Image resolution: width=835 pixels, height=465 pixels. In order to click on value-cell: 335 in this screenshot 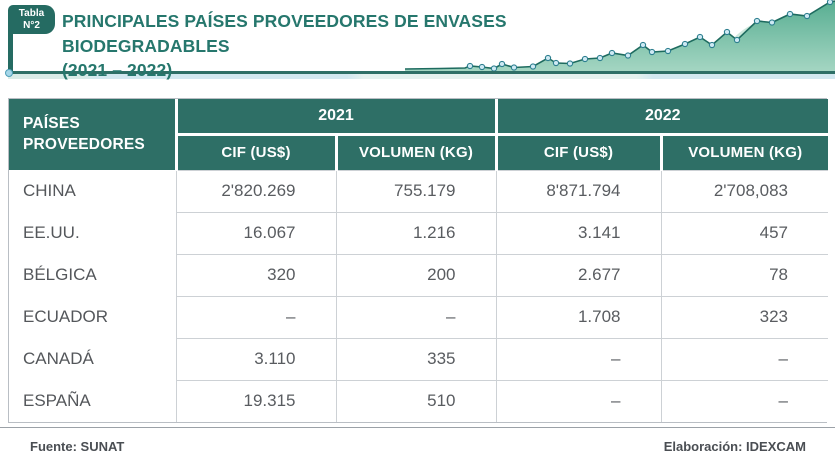, I will do `click(415, 358)`.